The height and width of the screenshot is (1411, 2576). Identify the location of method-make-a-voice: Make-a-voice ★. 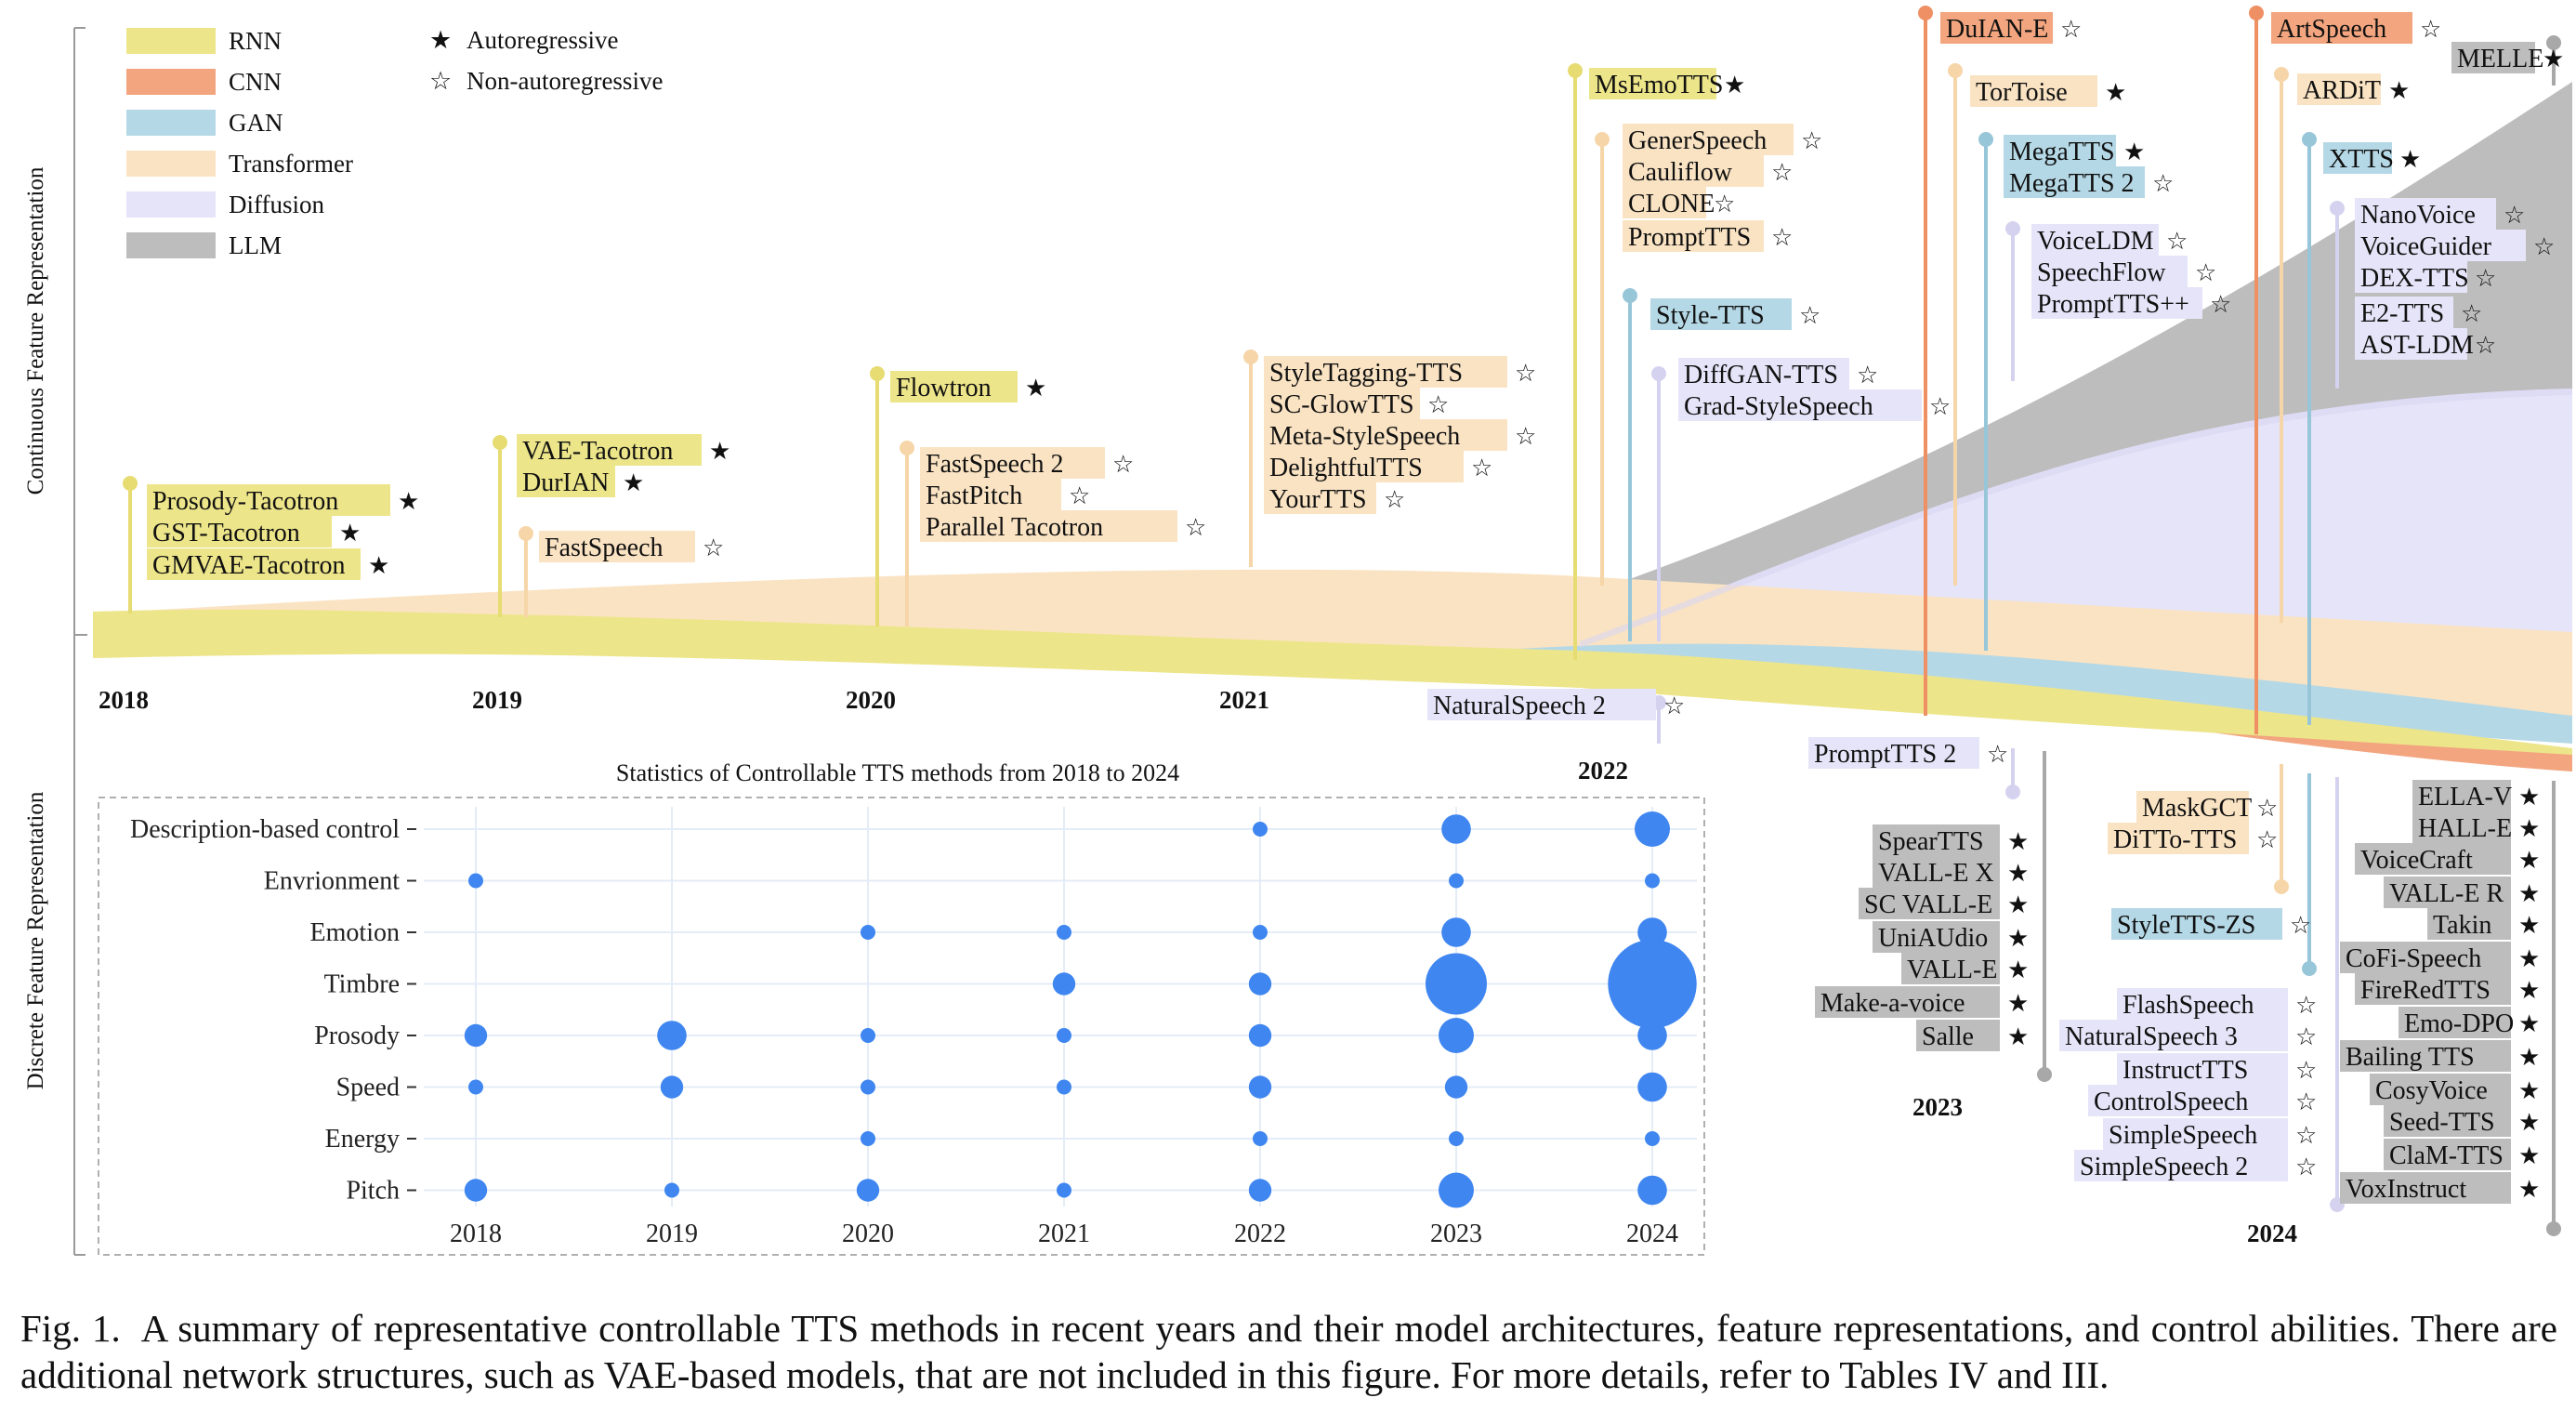
(1922, 1002).